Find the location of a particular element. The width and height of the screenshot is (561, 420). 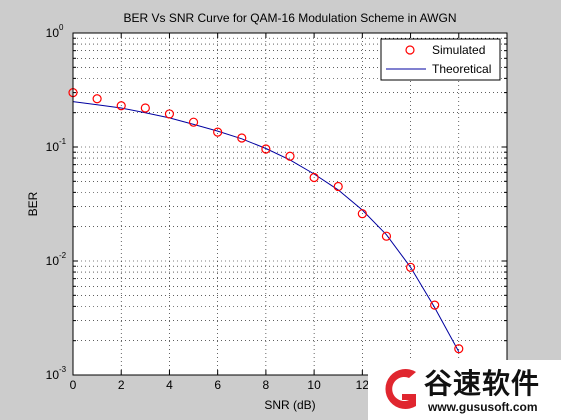

legend-simulated-marker is located at coordinates (410, 50).